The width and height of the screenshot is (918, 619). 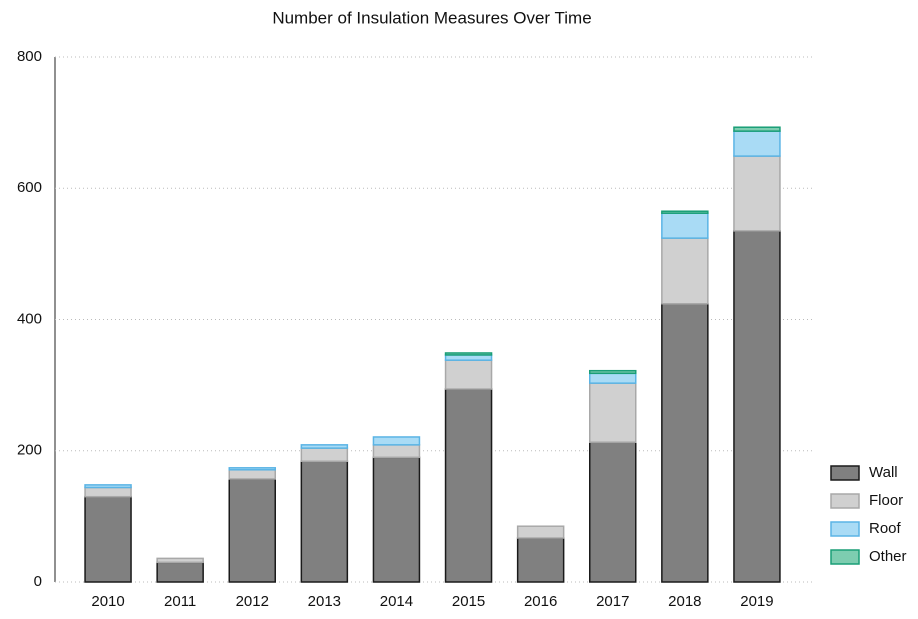 What do you see at coordinates (756, 601) in the screenshot?
I see `x-tick-label: 2019` at bounding box center [756, 601].